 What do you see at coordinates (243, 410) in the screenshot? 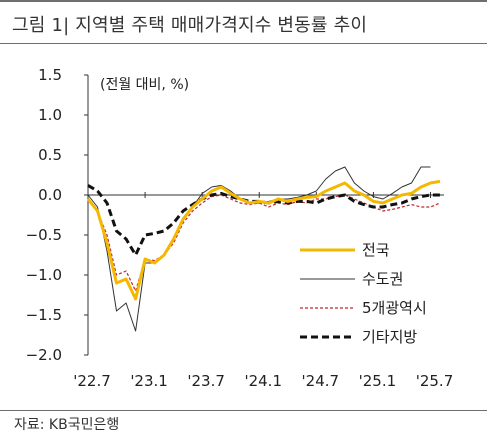
I see `source-divider` at bounding box center [243, 410].